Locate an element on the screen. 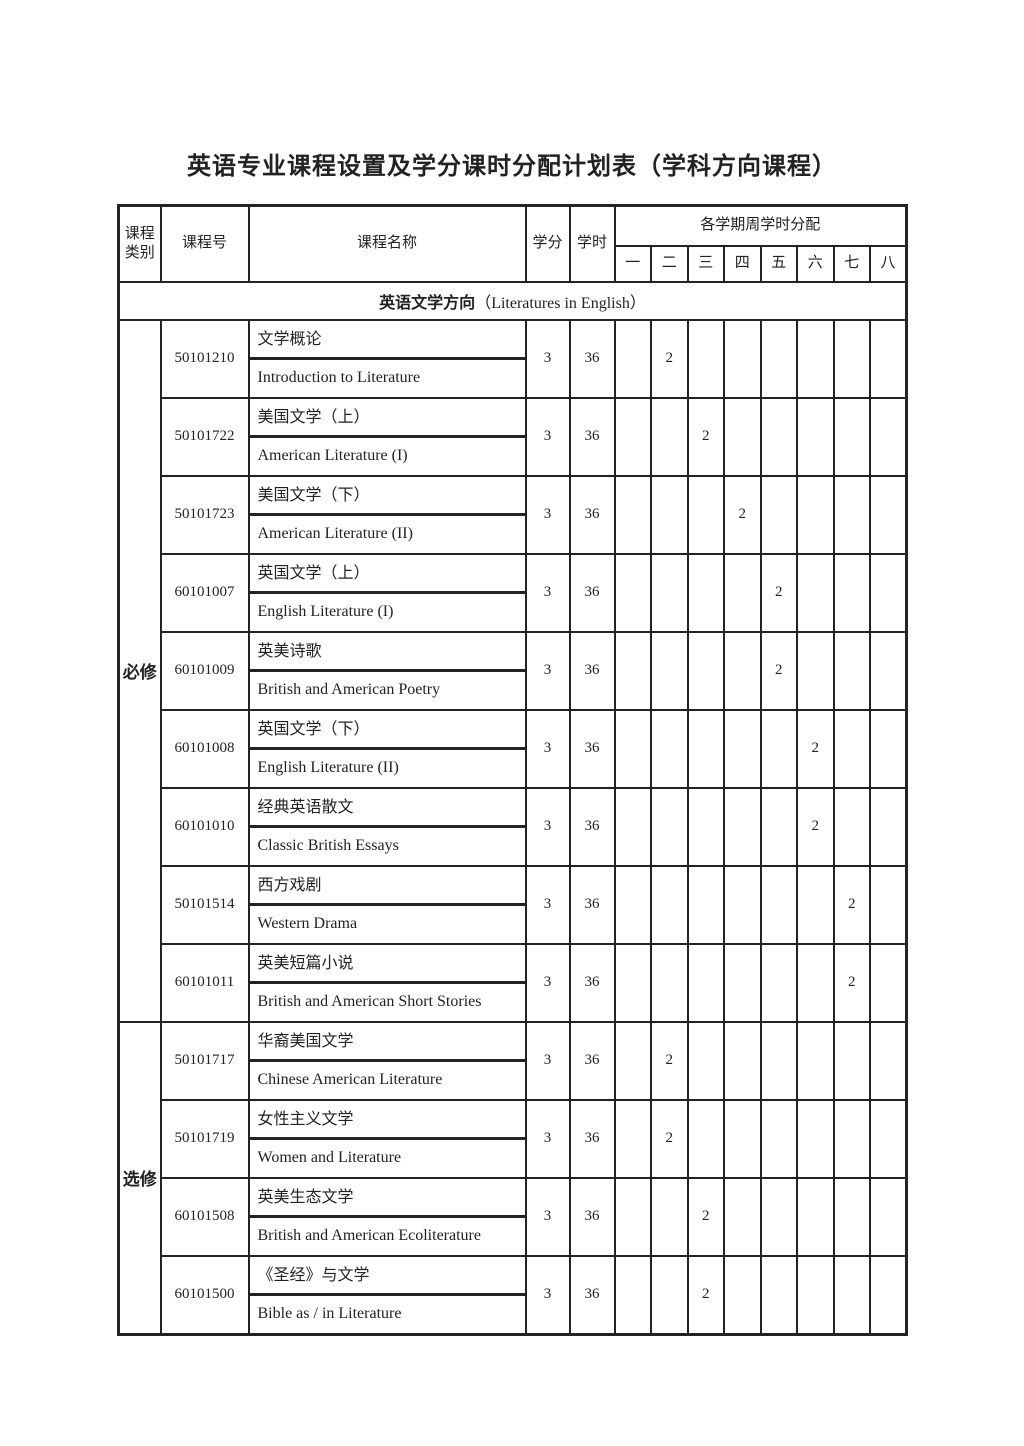  course-name-en: Chinese American Literature is located at coordinates (350, 1079).